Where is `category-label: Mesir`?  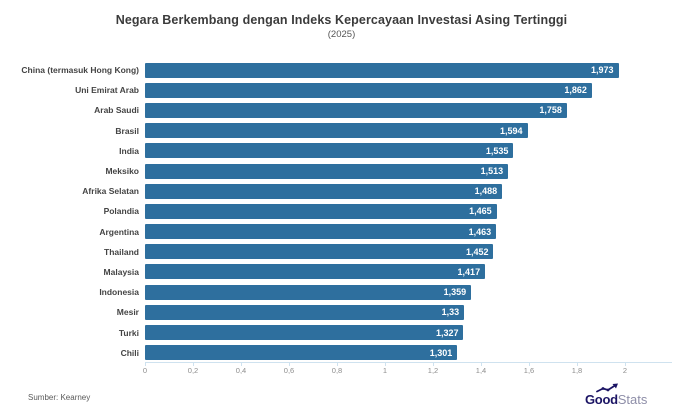
category-label: Mesir is located at coordinates (127, 312).